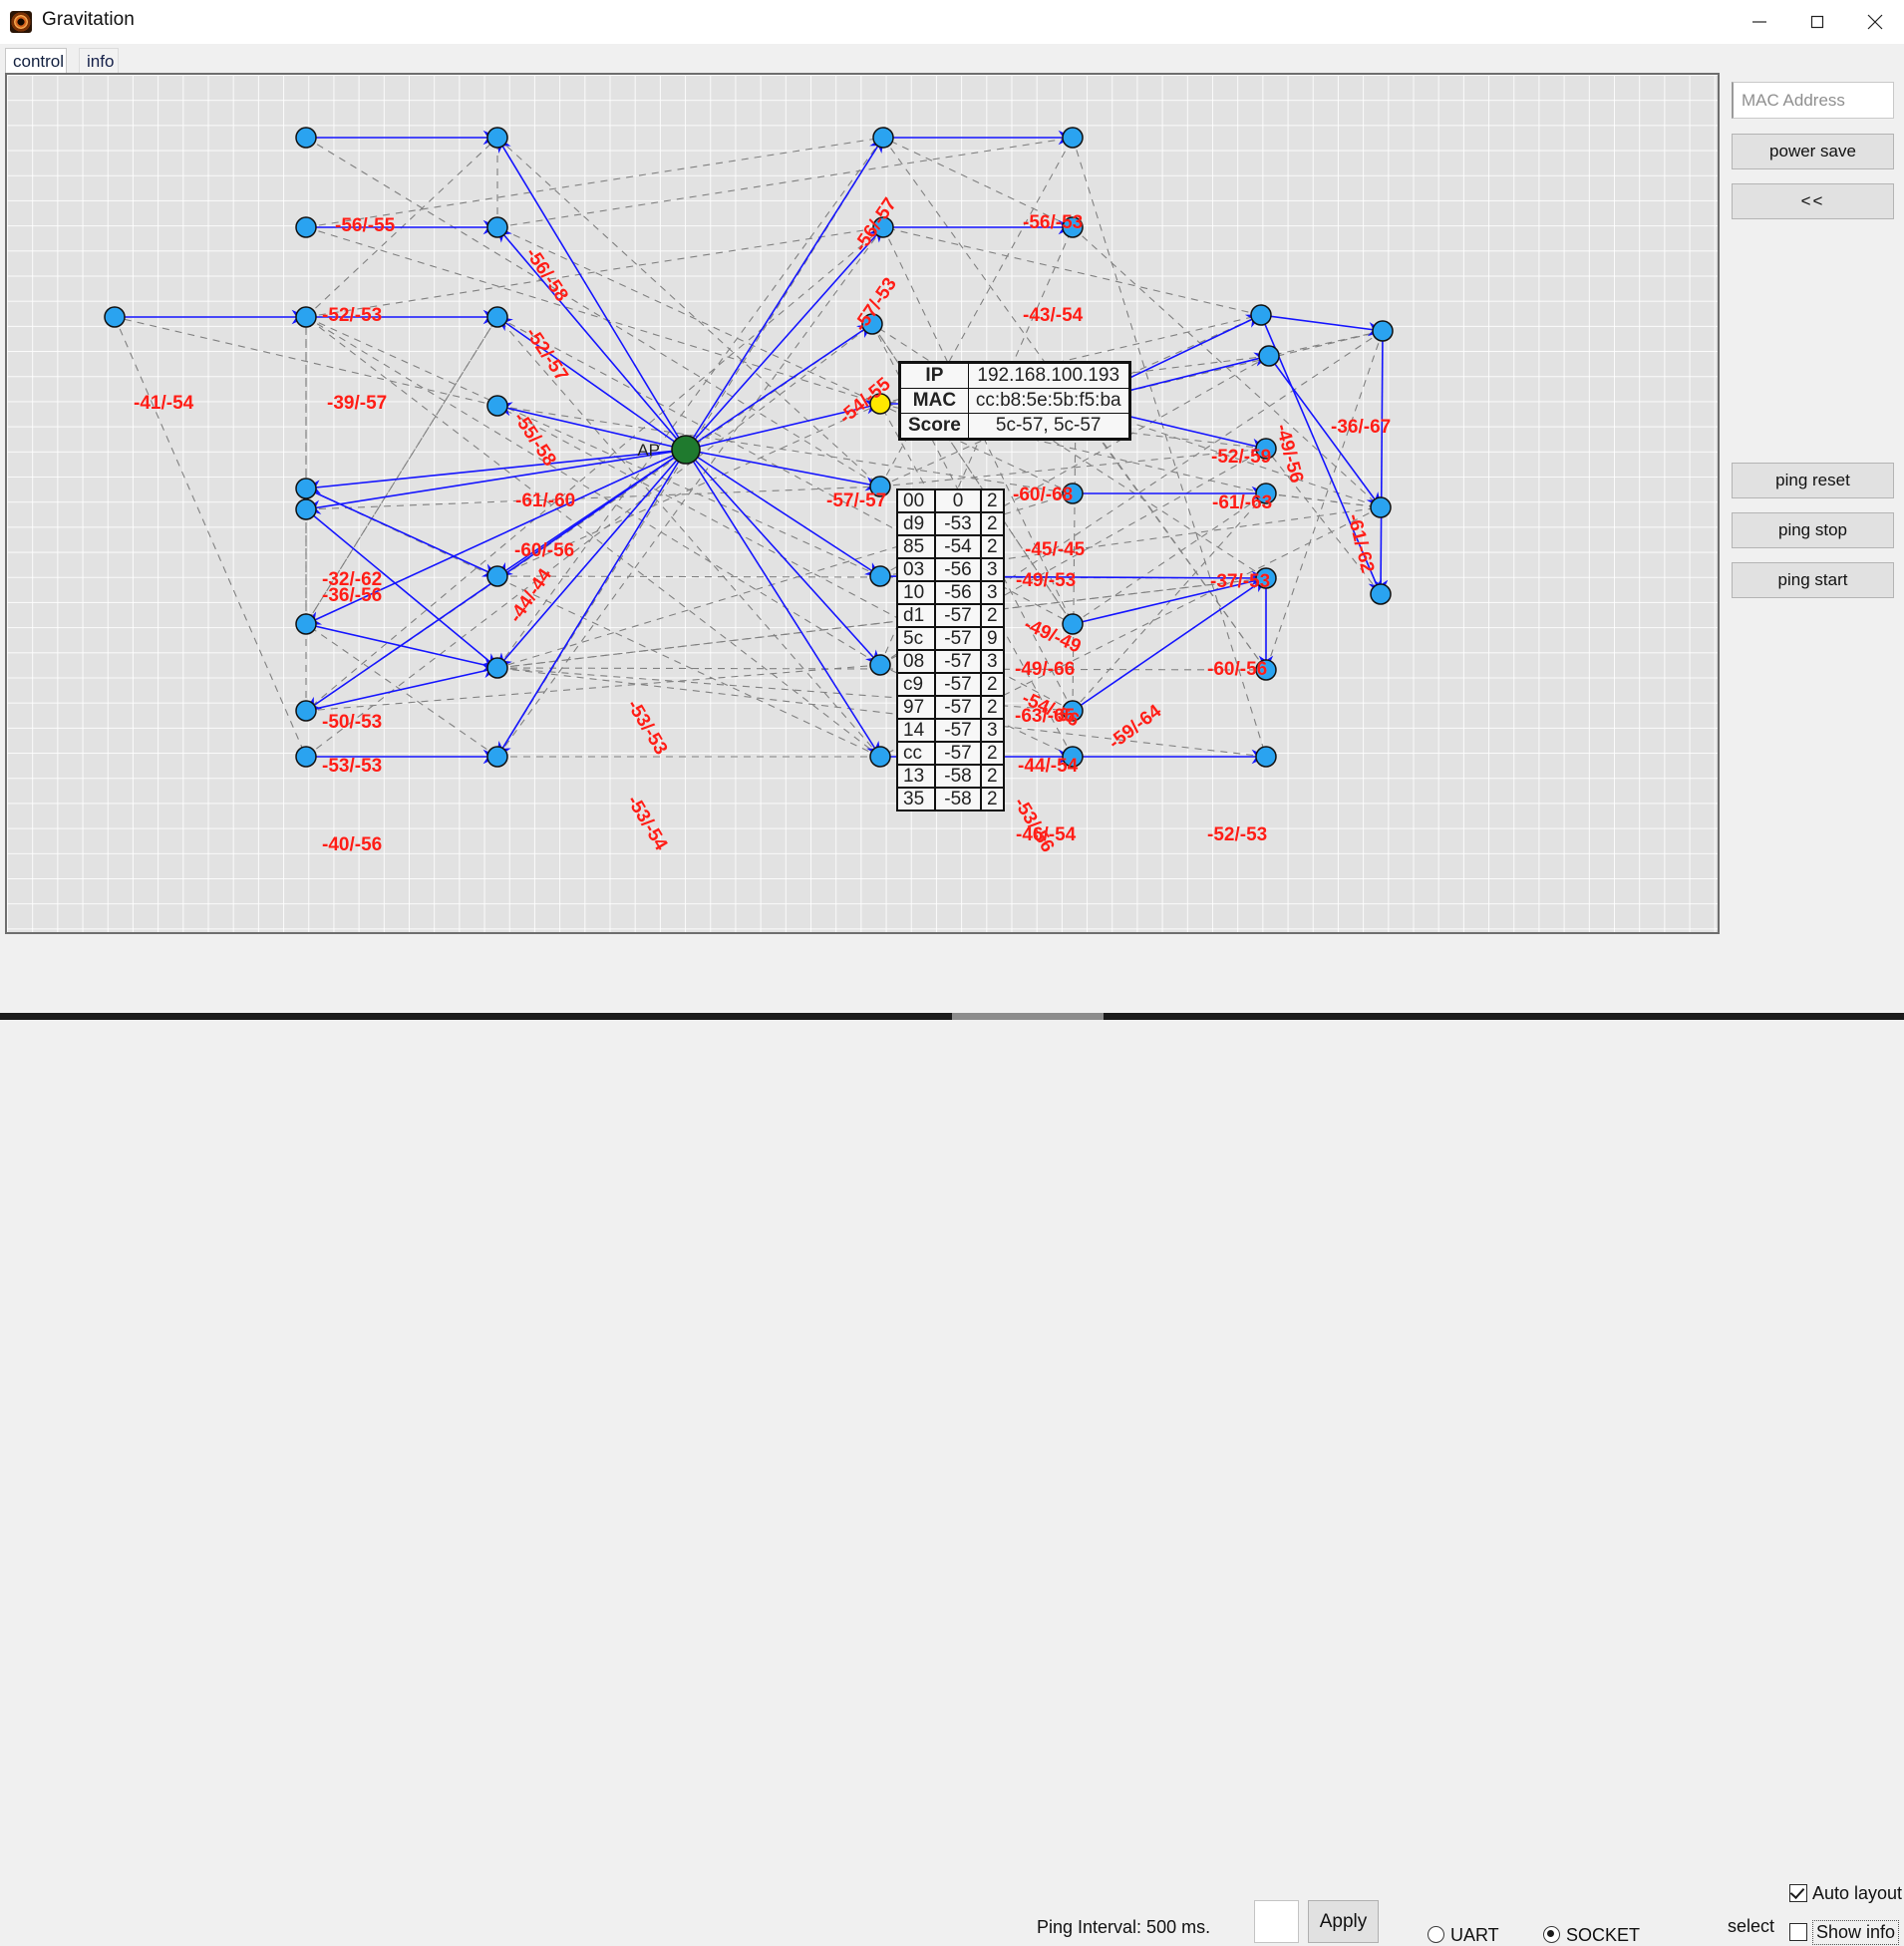 The width and height of the screenshot is (1904, 1946). I want to click on ping-interval-input, so click(1276, 1921).